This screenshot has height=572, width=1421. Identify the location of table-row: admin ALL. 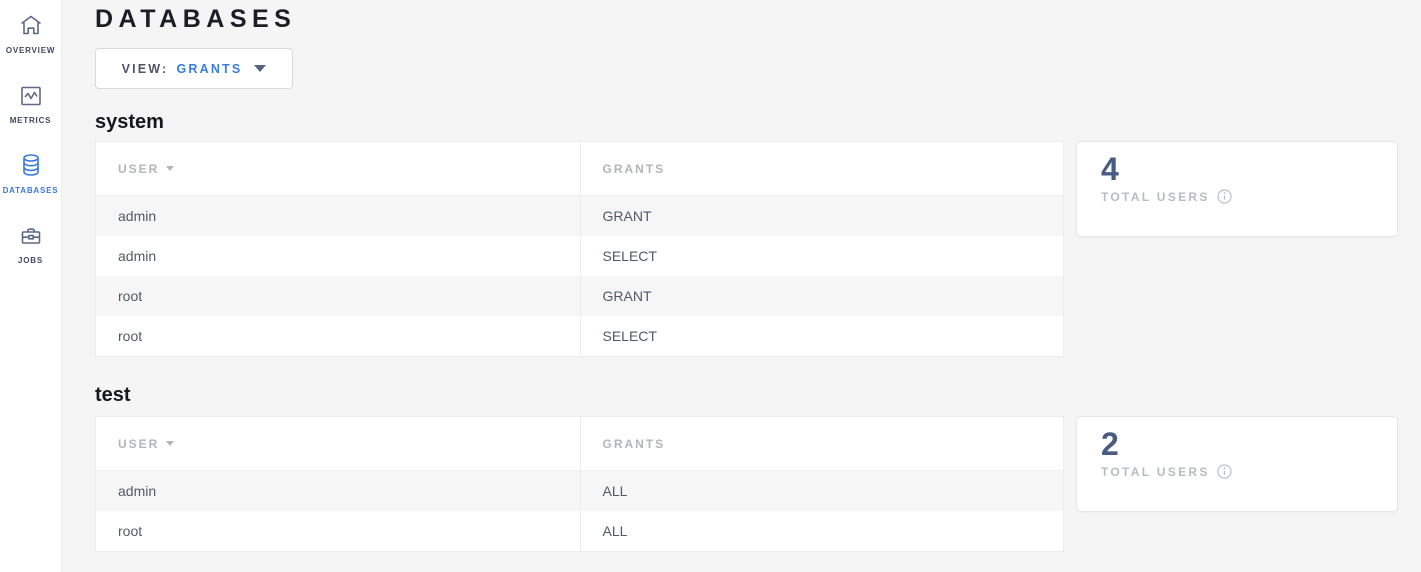
(579, 491).